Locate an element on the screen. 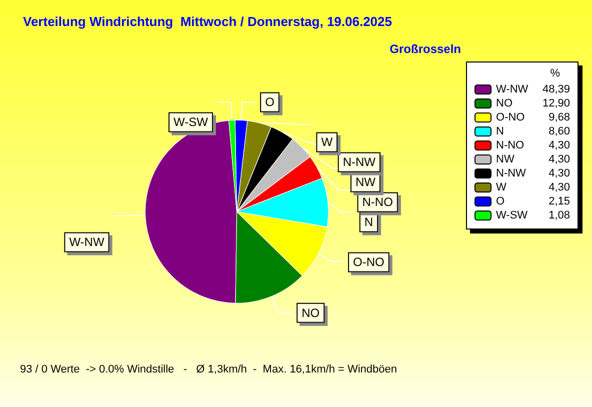  text: 93 / 0 Werte -> 0.0% Windstille - Ø 1,3km/h - Max. 16,1km/h = Windböen is located at coordinates (209, 370).